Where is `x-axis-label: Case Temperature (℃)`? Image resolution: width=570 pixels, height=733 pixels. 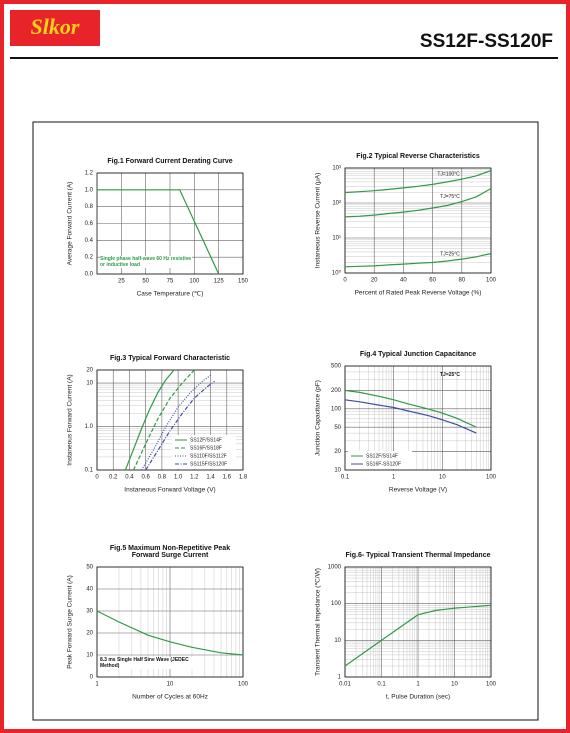
x-axis-label: Case Temperature (℃) is located at coordinates (170, 294).